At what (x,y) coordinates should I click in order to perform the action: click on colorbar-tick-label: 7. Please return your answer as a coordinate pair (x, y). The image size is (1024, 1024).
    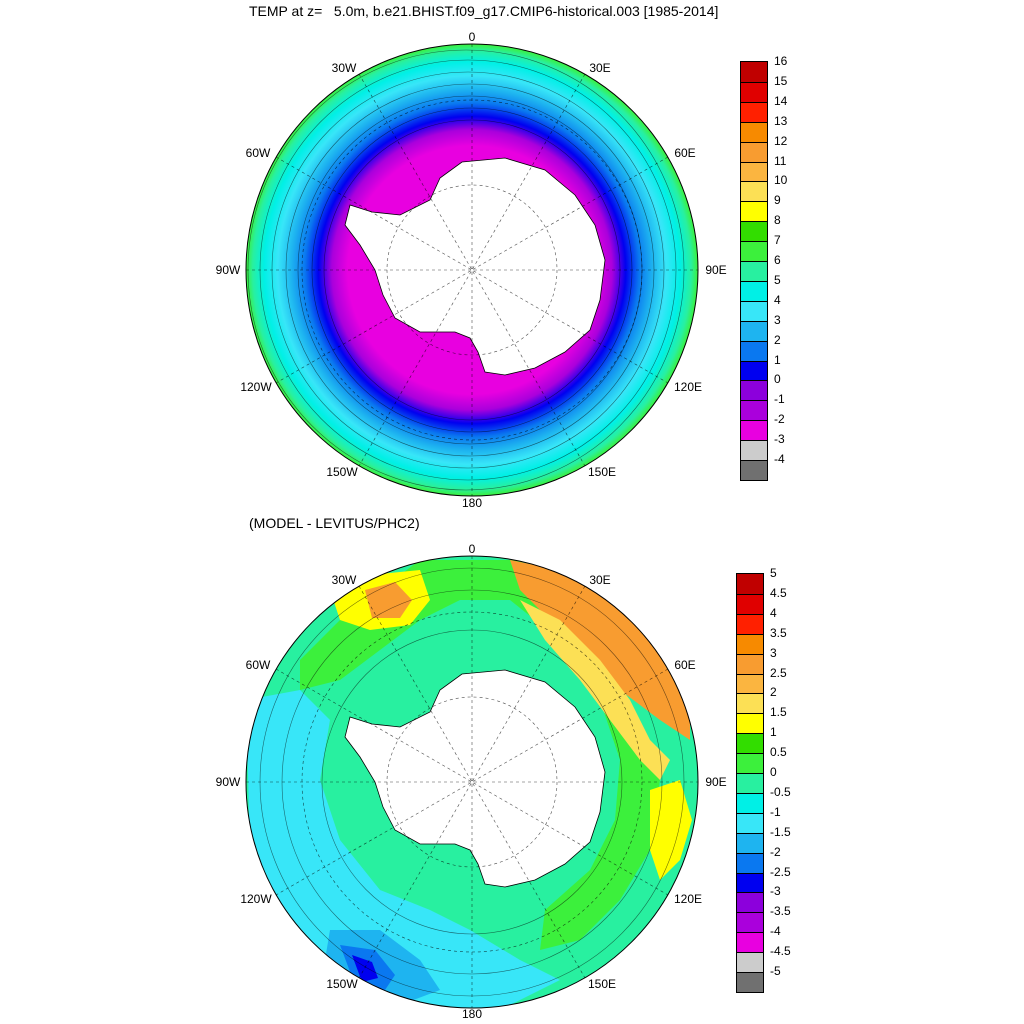
    Looking at the image, I should click on (777, 240).